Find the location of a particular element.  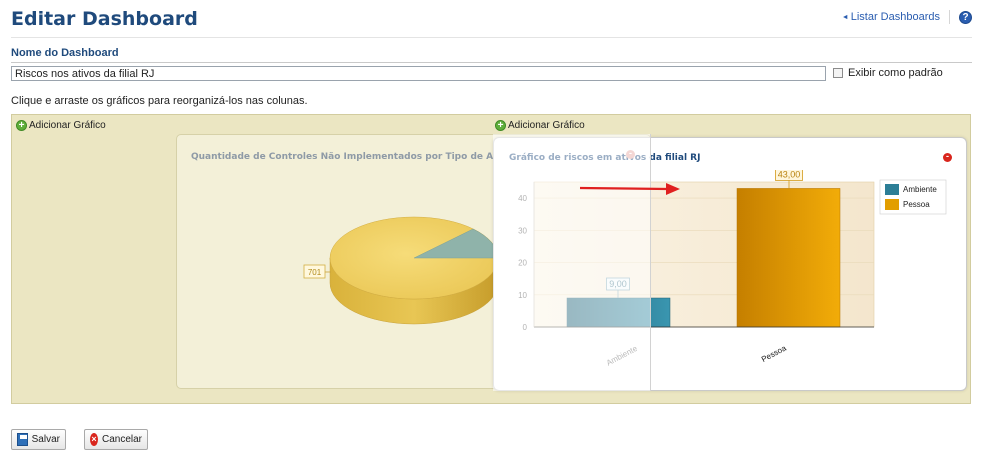

y-tick-label: 10 is located at coordinates (522, 295).